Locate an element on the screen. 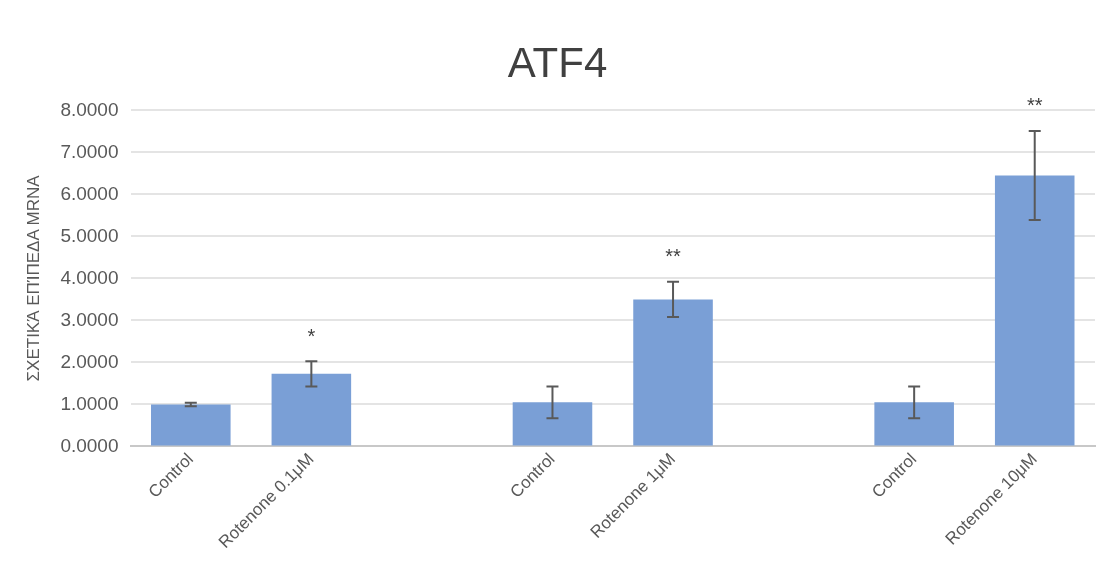 The image size is (1110, 566). y-tick-label: 3.0000 is located at coordinates (89, 319).